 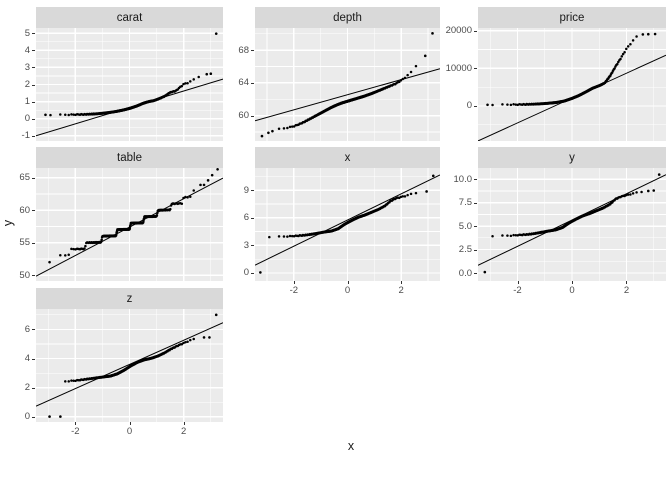 What do you see at coordinates (243, 83) in the screenshot?
I see `y-tick-label: 64` at bounding box center [243, 83].